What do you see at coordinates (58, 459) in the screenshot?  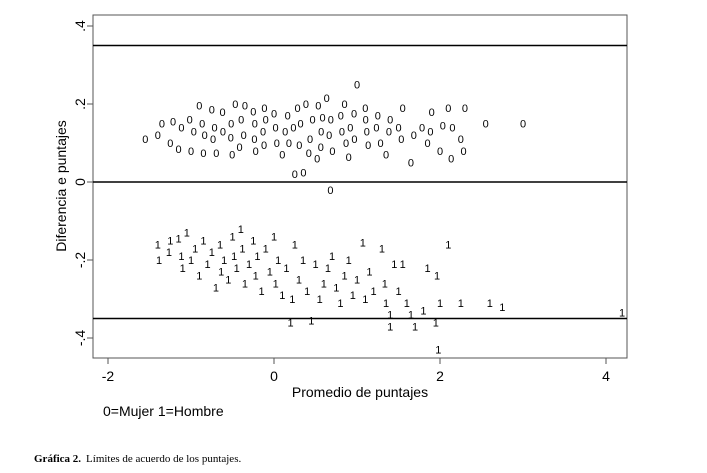 I see `caption-label: Gráfica 2.` at bounding box center [58, 459].